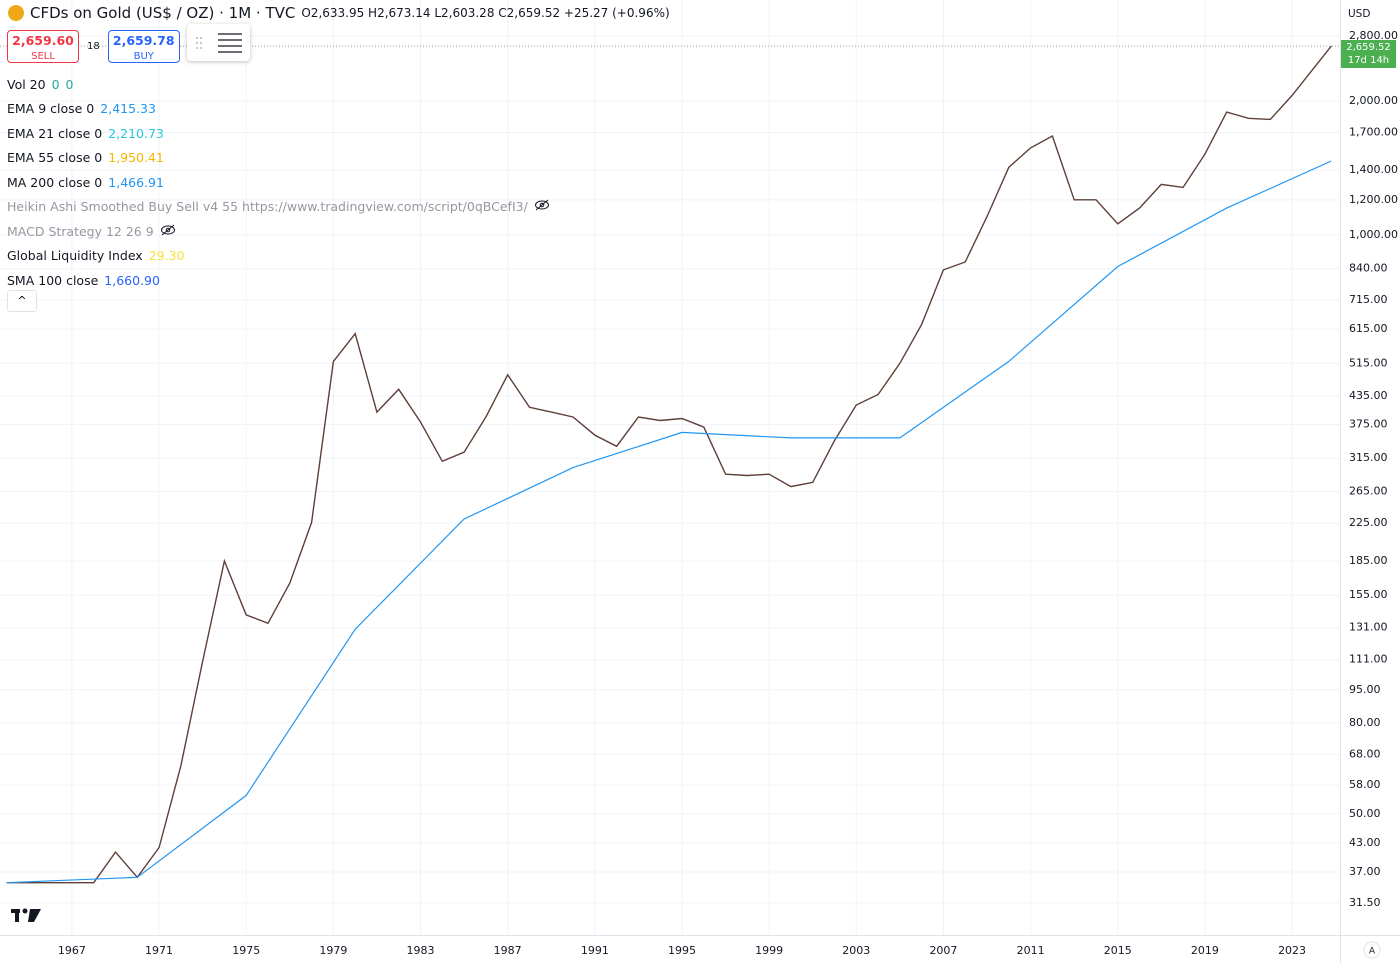 Image resolution: width=1400 pixels, height=963 pixels. Describe the element at coordinates (1365, 689) in the screenshot. I see `y-tick-label: 95.00` at that location.